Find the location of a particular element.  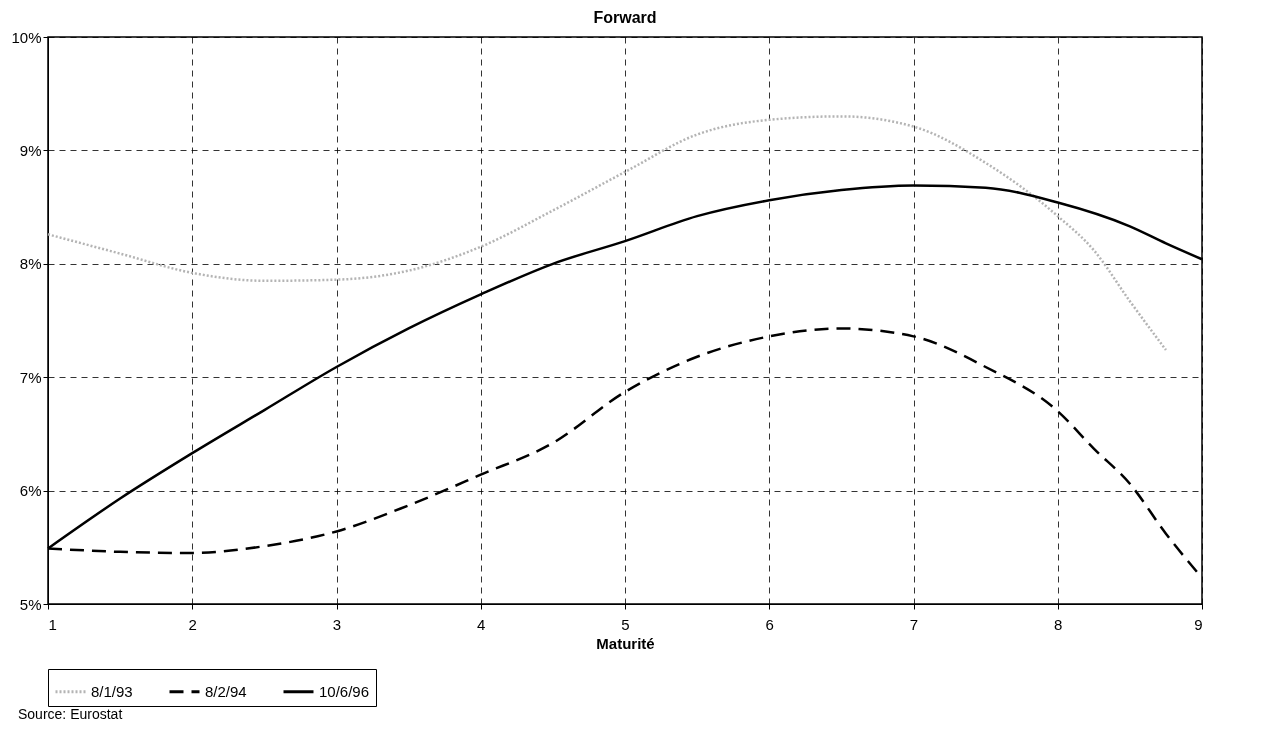

x-tick-label: 5 is located at coordinates (625, 624).